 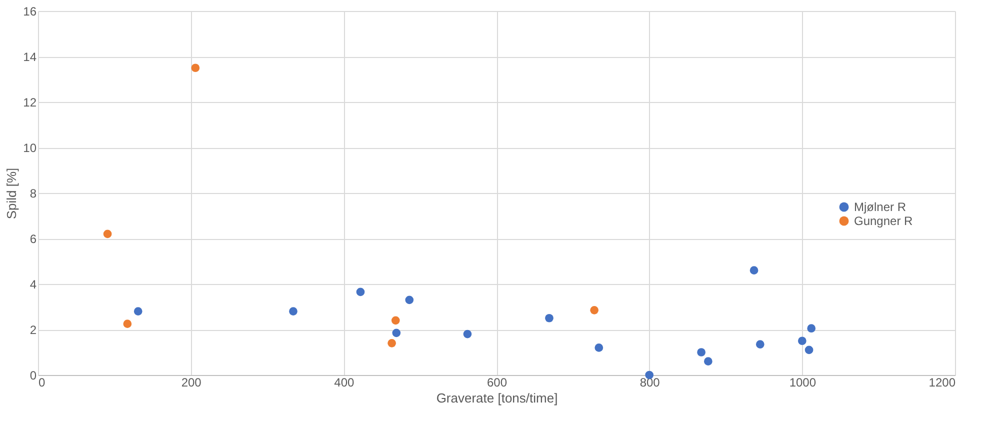 I want to click on y-tick-label: 12, so click(x=30, y=103).